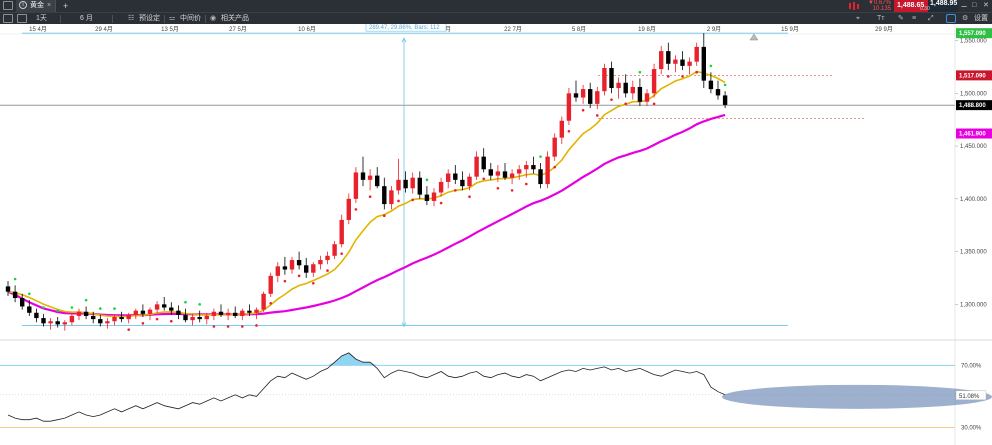  I want to click on rsi-current-badge-bg, so click(971, 395).